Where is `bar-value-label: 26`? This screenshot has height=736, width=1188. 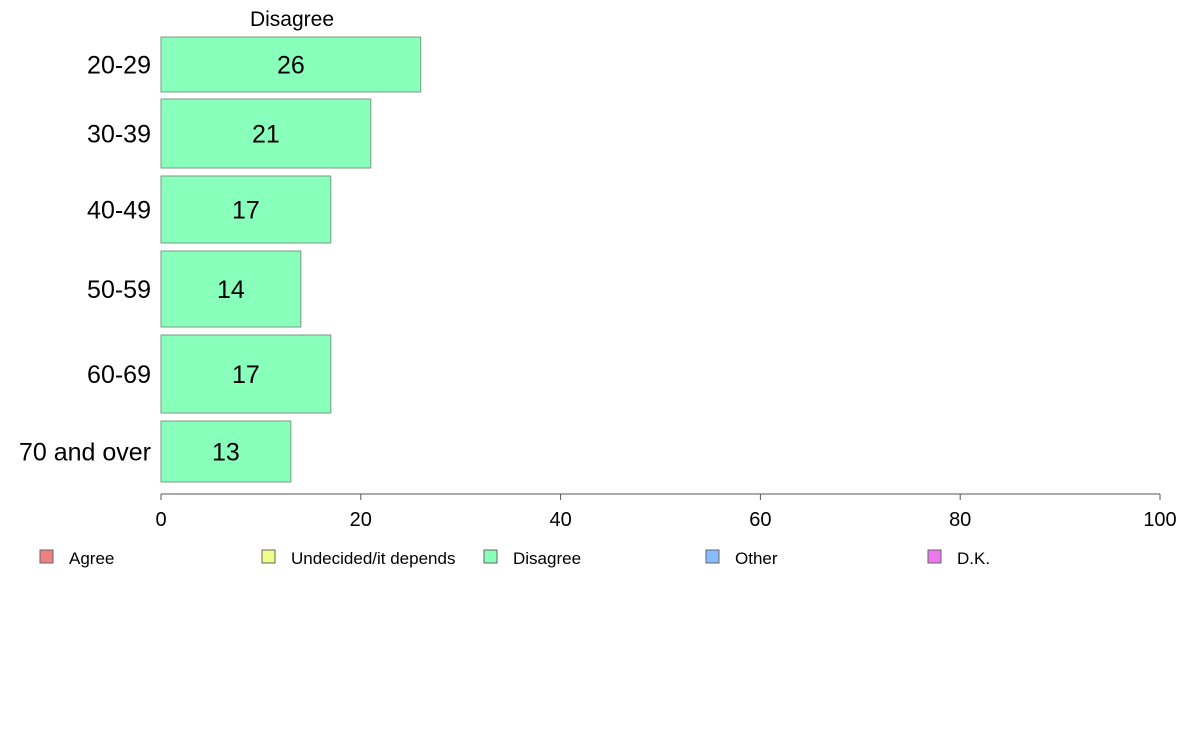
bar-value-label: 26 is located at coordinates (291, 66).